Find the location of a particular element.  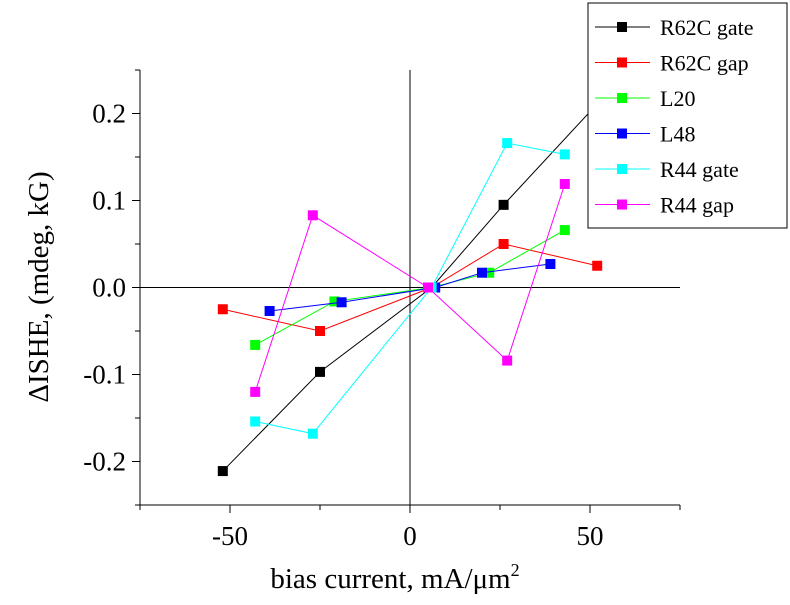

legend-item-r62c-gate: R62C gate is located at coordinates (674, 27).